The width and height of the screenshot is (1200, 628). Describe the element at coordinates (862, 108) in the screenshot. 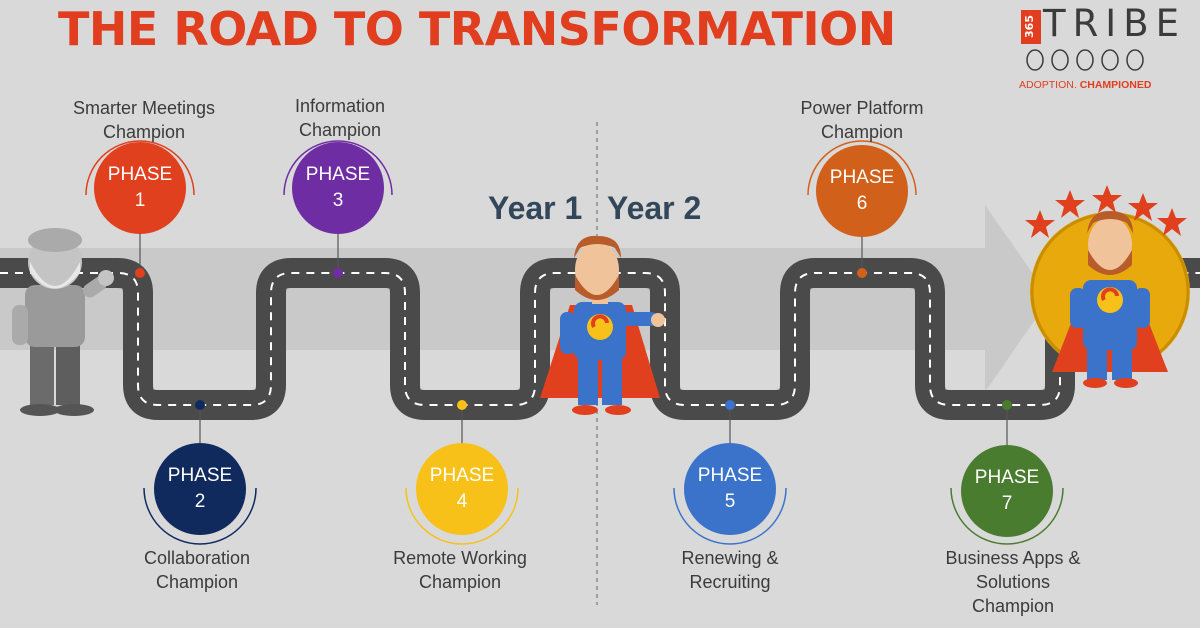

I see `phase-6-caption-line-1: Power Platform` at that location.